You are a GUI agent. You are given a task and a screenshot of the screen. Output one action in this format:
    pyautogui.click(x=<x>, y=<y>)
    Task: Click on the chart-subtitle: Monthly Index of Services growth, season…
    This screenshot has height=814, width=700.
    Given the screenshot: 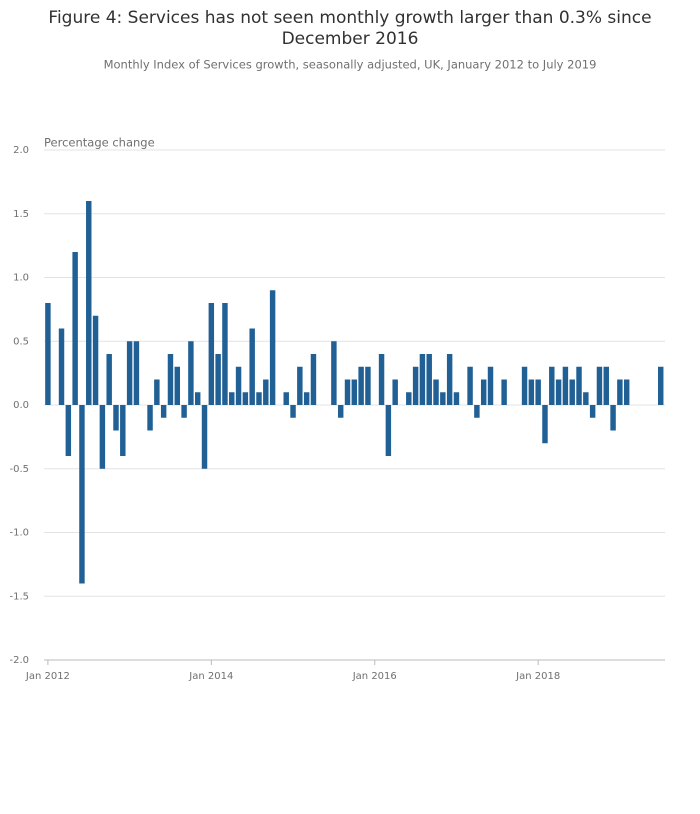 What is the action you would take?
    pyautogui.click(x=350, y=65)
    